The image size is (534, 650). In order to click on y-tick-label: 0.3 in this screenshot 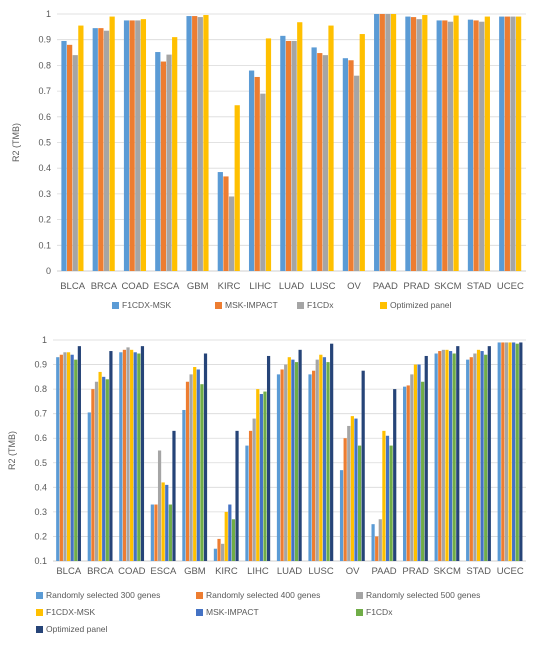, I will do `click(44, 194)`.